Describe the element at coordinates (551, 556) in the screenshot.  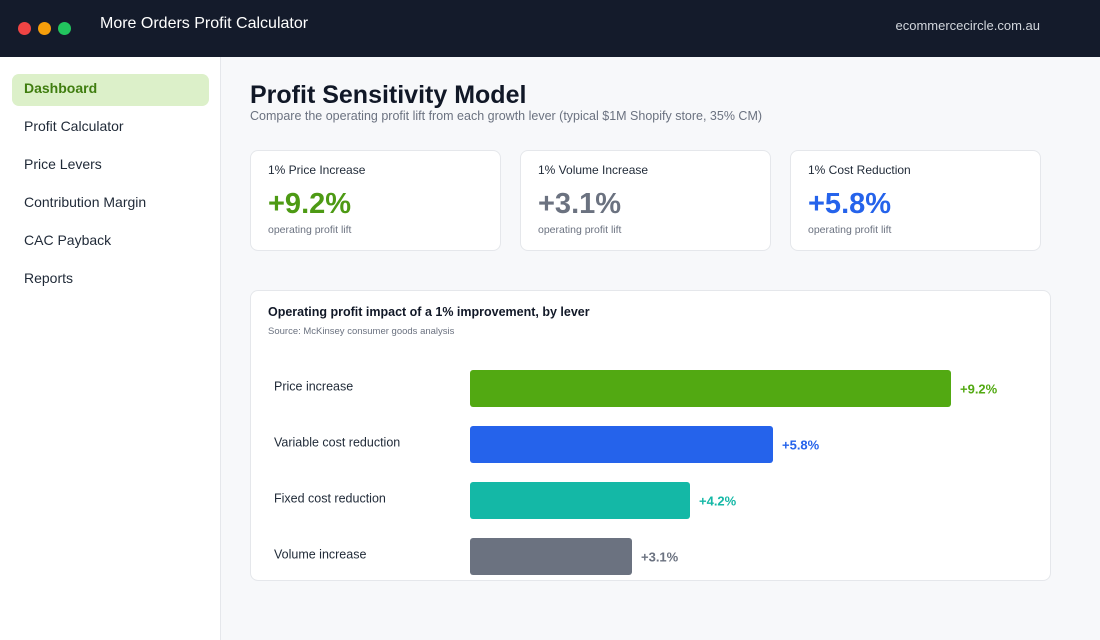
I see `bar-volume-increase` at that location.